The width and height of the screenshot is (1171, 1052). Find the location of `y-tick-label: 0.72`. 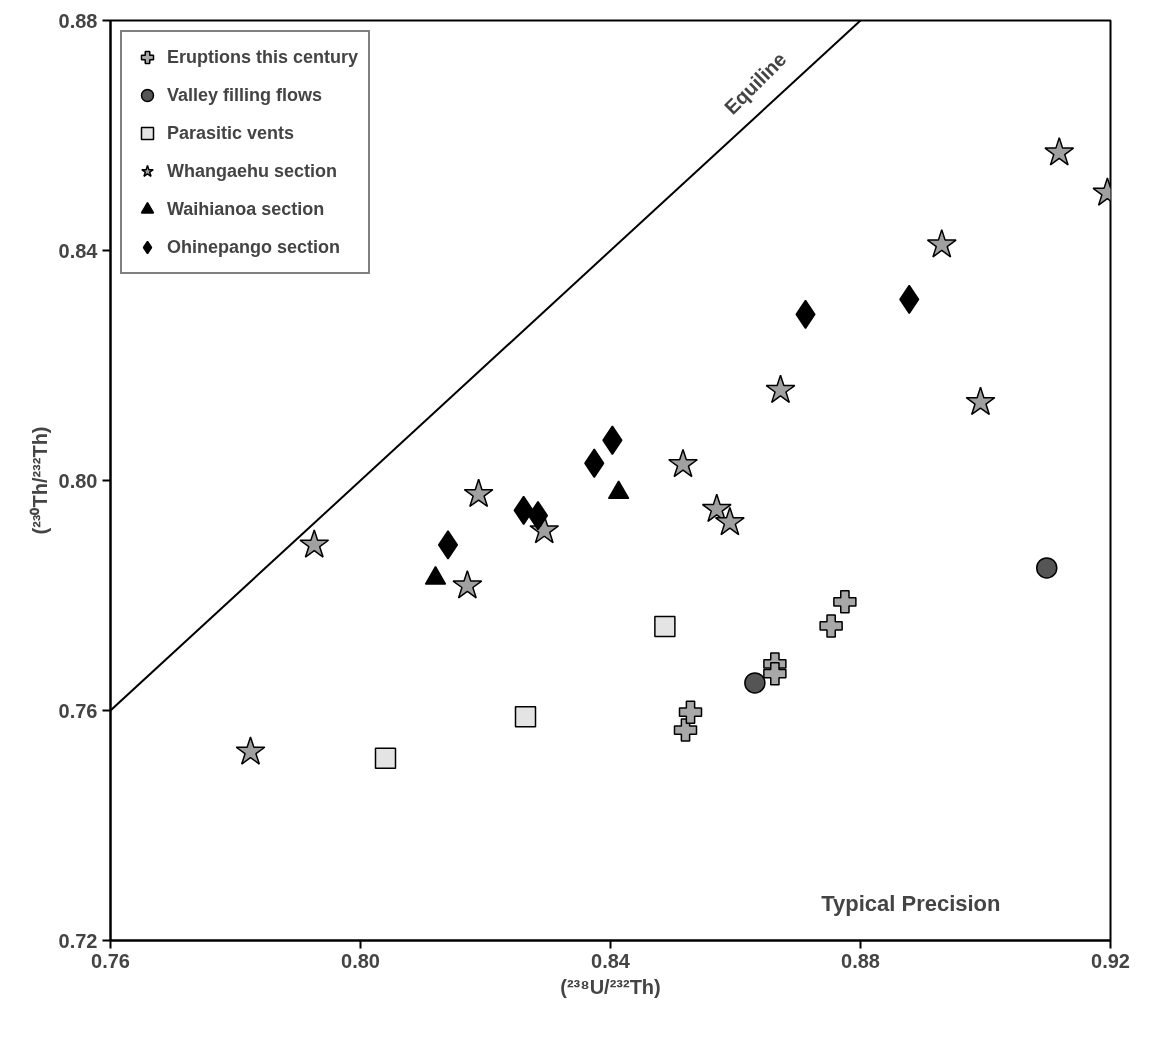

y-tick-label: 0.72 is located at coordinates (78, 940).